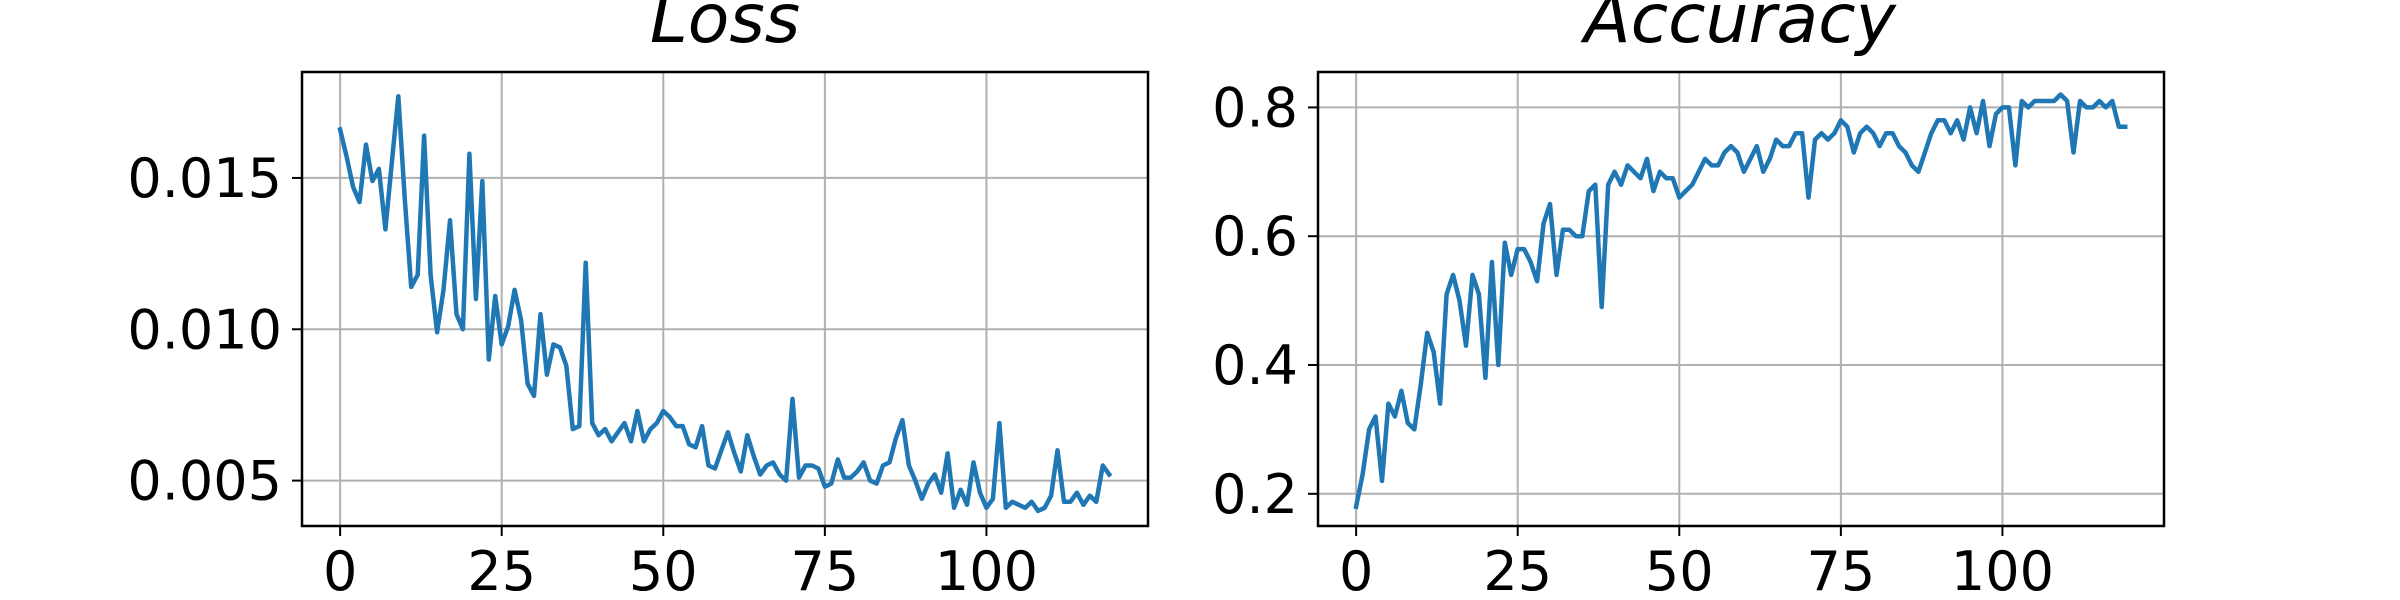 Image resolution: width=2400 pixels, height=600 pixels. Describe the element at coordinates (1356, 570) in the screenshot. I see `accuracy-x-tick-label: 0` at that location.